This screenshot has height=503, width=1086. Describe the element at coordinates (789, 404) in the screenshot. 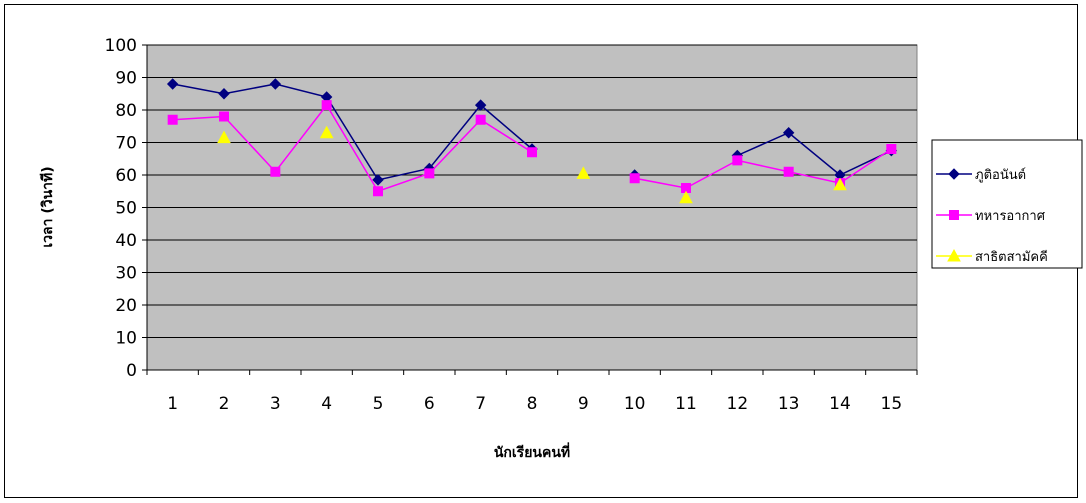

I see `x-tick-label: 13` at that location.